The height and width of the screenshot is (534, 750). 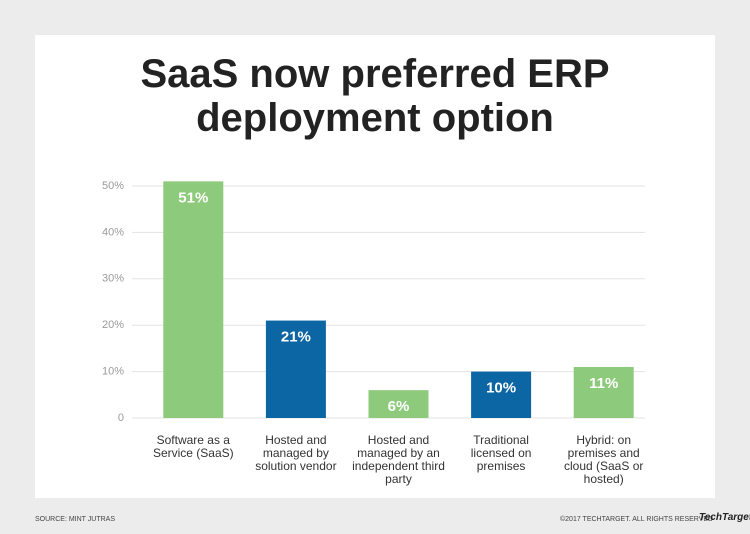 I want to click on y-tick-label: 20%, so click(x=113, y=325).